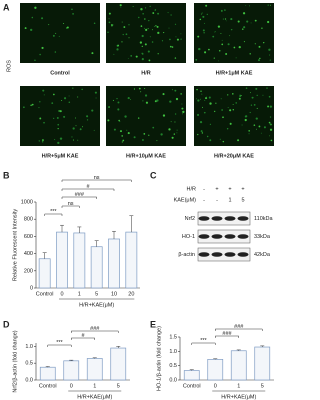  Describe the element at coordinates (28, 220) in the screenshot. I see `y-tick-label: 800` at that location.